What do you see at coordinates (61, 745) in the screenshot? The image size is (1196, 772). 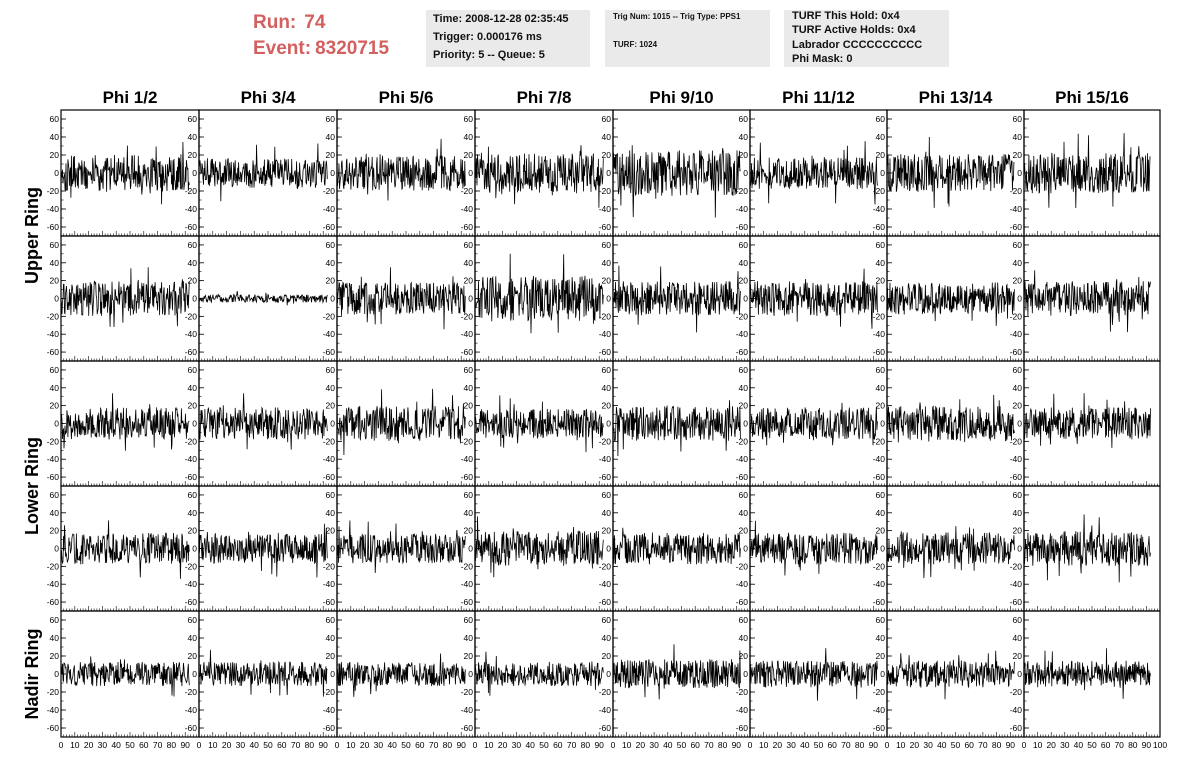 I see `x-tick-label: 0` at bounding box center [61, 745].